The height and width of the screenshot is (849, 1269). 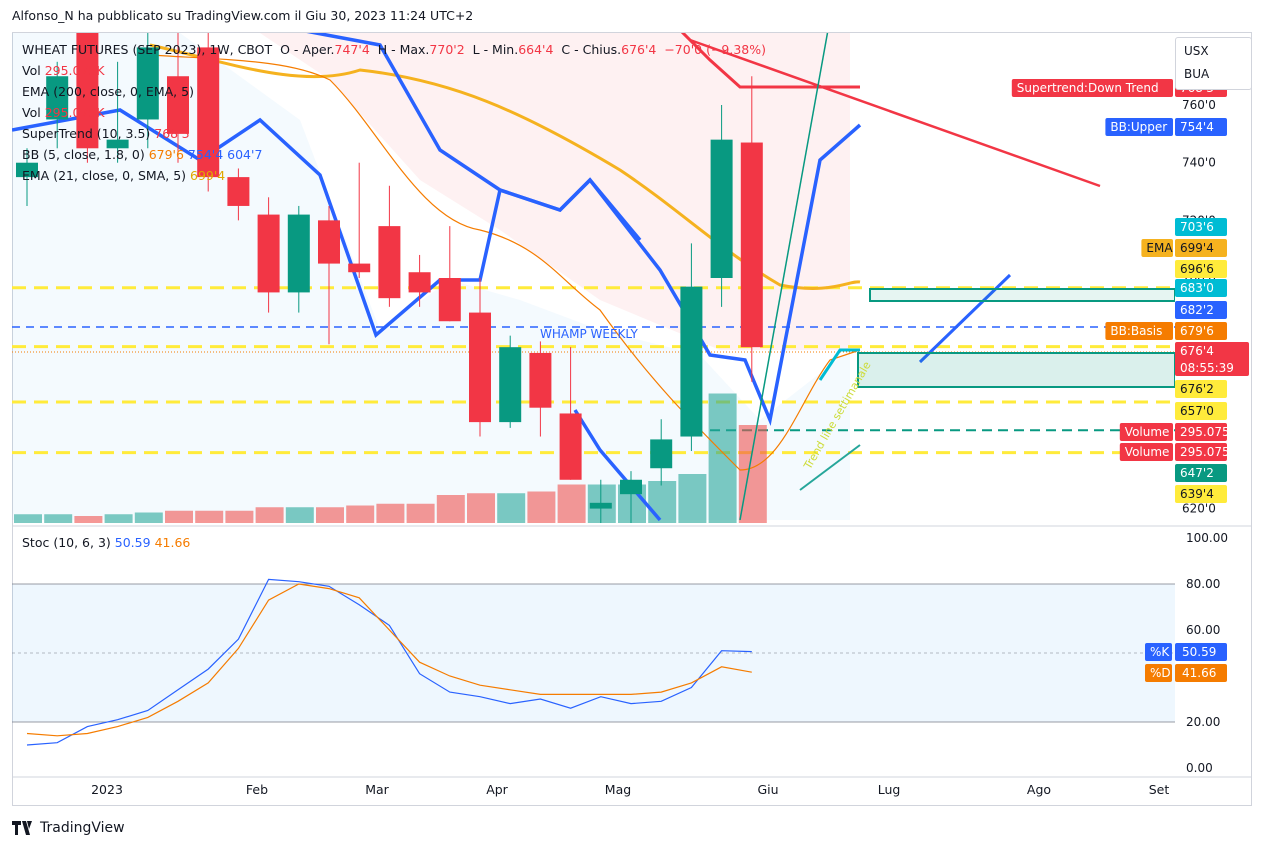 I want to click on price-tag-label-11: Volume, so click(x=1147, y=432).